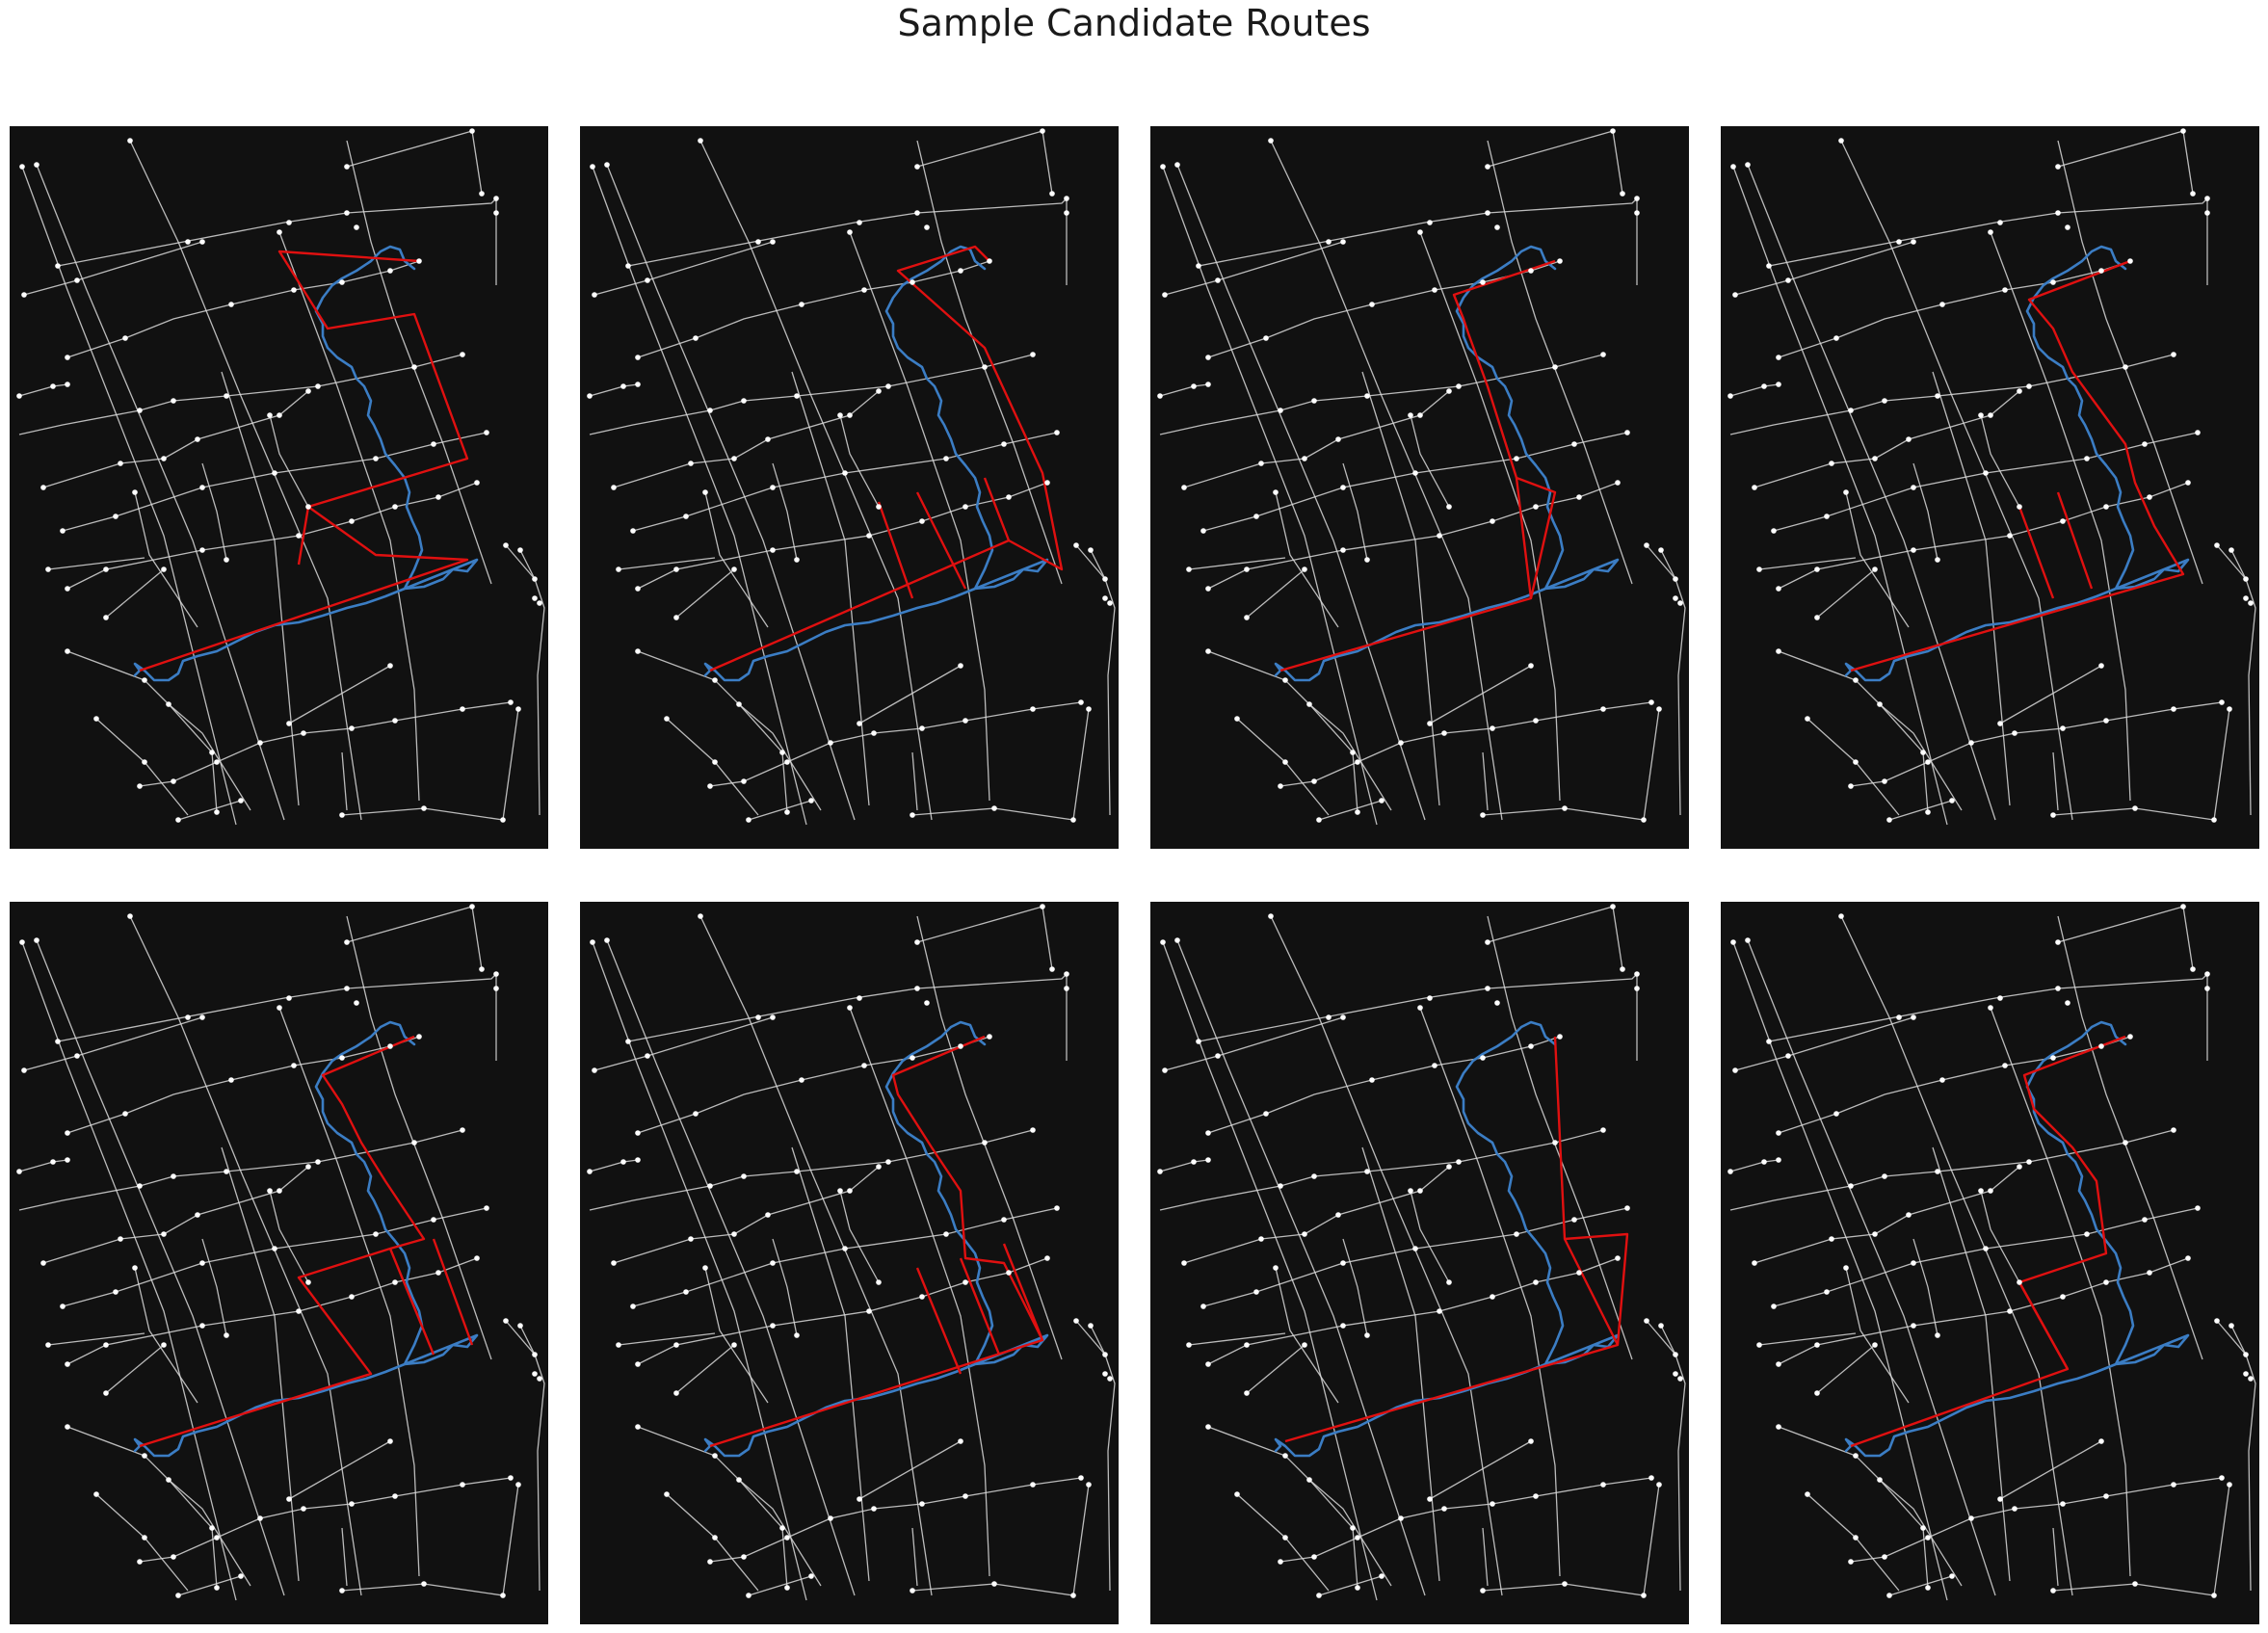 This screenshot has height=1633, width=2268. I want to click on intersection-nodes, so click(279, 1251).